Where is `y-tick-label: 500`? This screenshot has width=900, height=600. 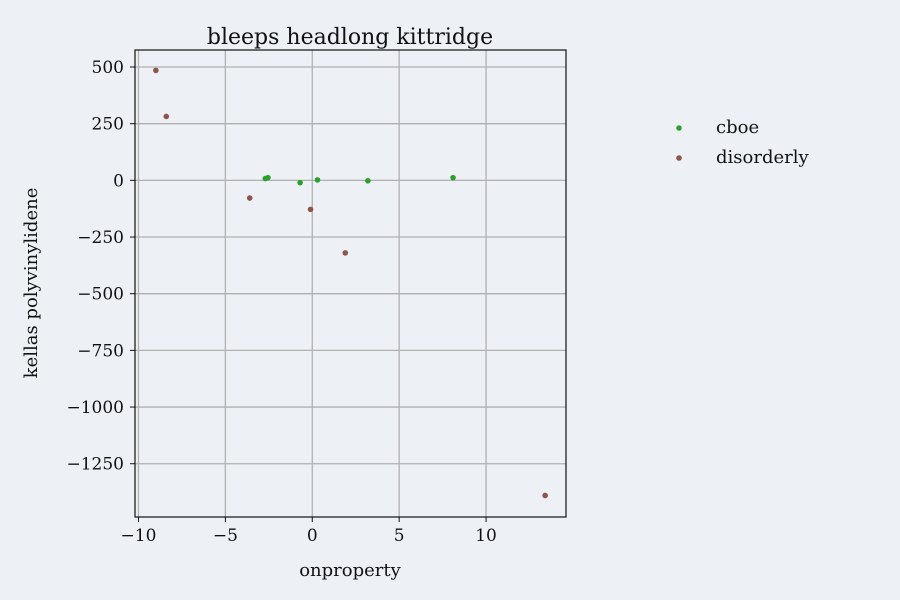 y-tick-label: 500 is located at coordinates (108, 68).